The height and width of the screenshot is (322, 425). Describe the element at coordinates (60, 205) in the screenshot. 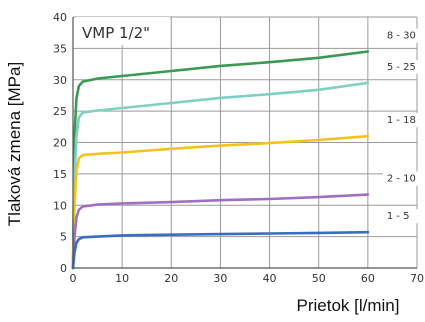

I see `y-tick-label-2: 10` at that location.